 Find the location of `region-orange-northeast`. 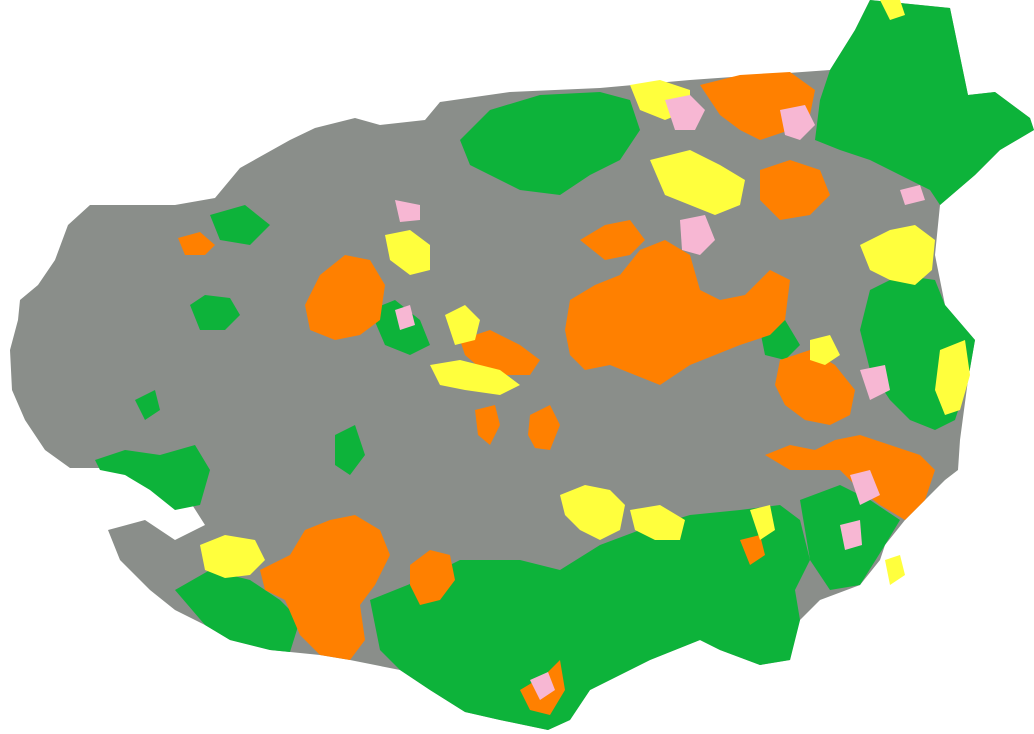

region-orange-northeast is located at coordinates (795, 190).